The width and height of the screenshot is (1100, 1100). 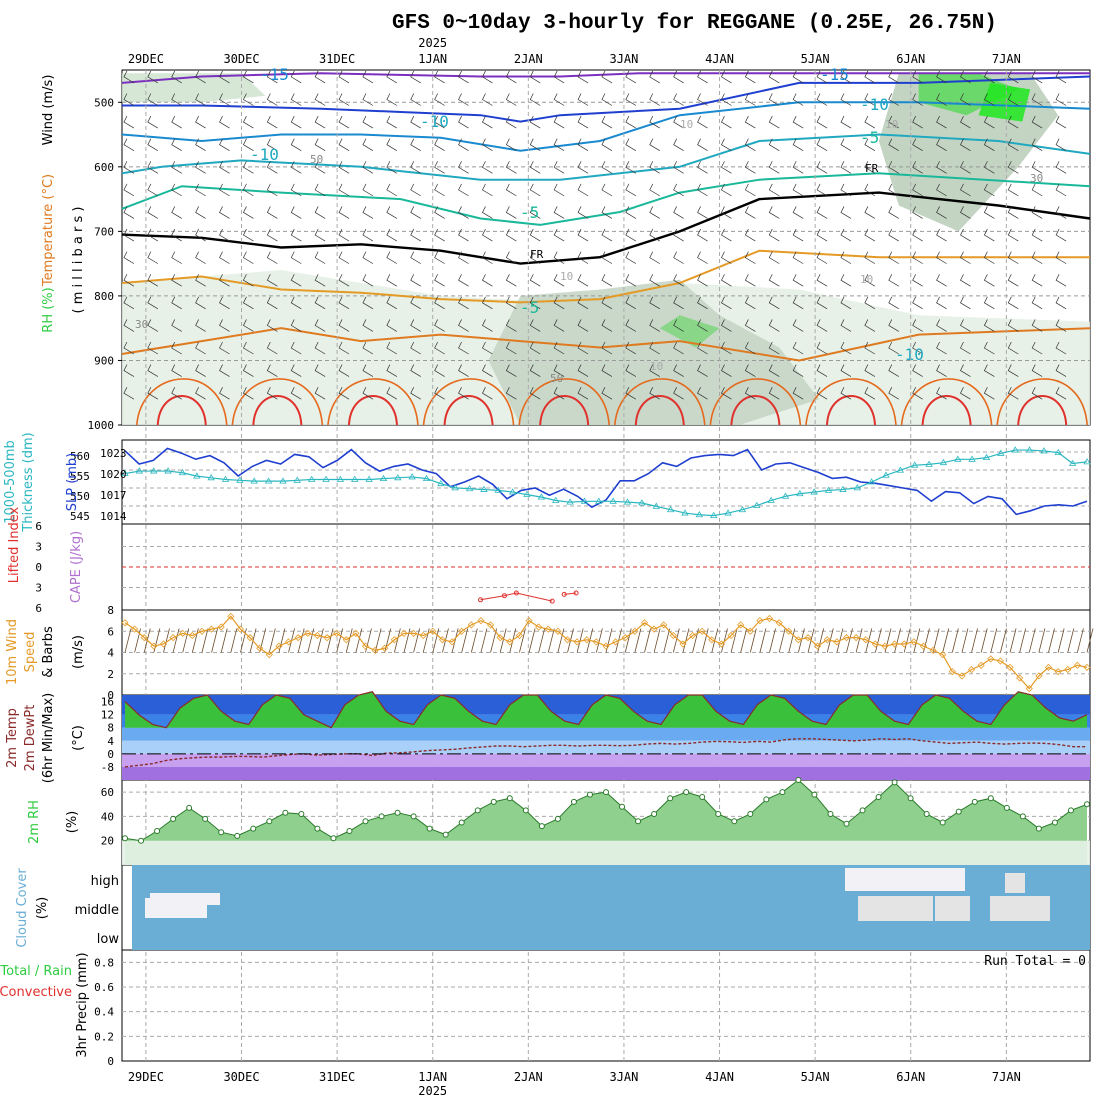 What do you see at coordinates (623, 1077) in the screenshot?
I see `date-label-bottom: 3JAN` at bounding box center [623, 1077].